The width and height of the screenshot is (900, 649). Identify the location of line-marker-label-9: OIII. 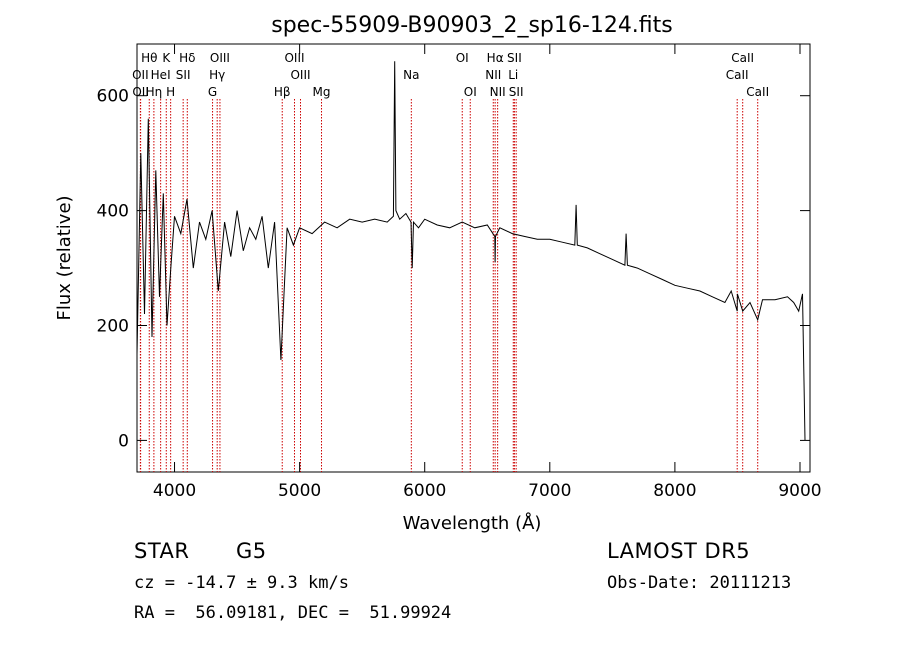
(220, 58).